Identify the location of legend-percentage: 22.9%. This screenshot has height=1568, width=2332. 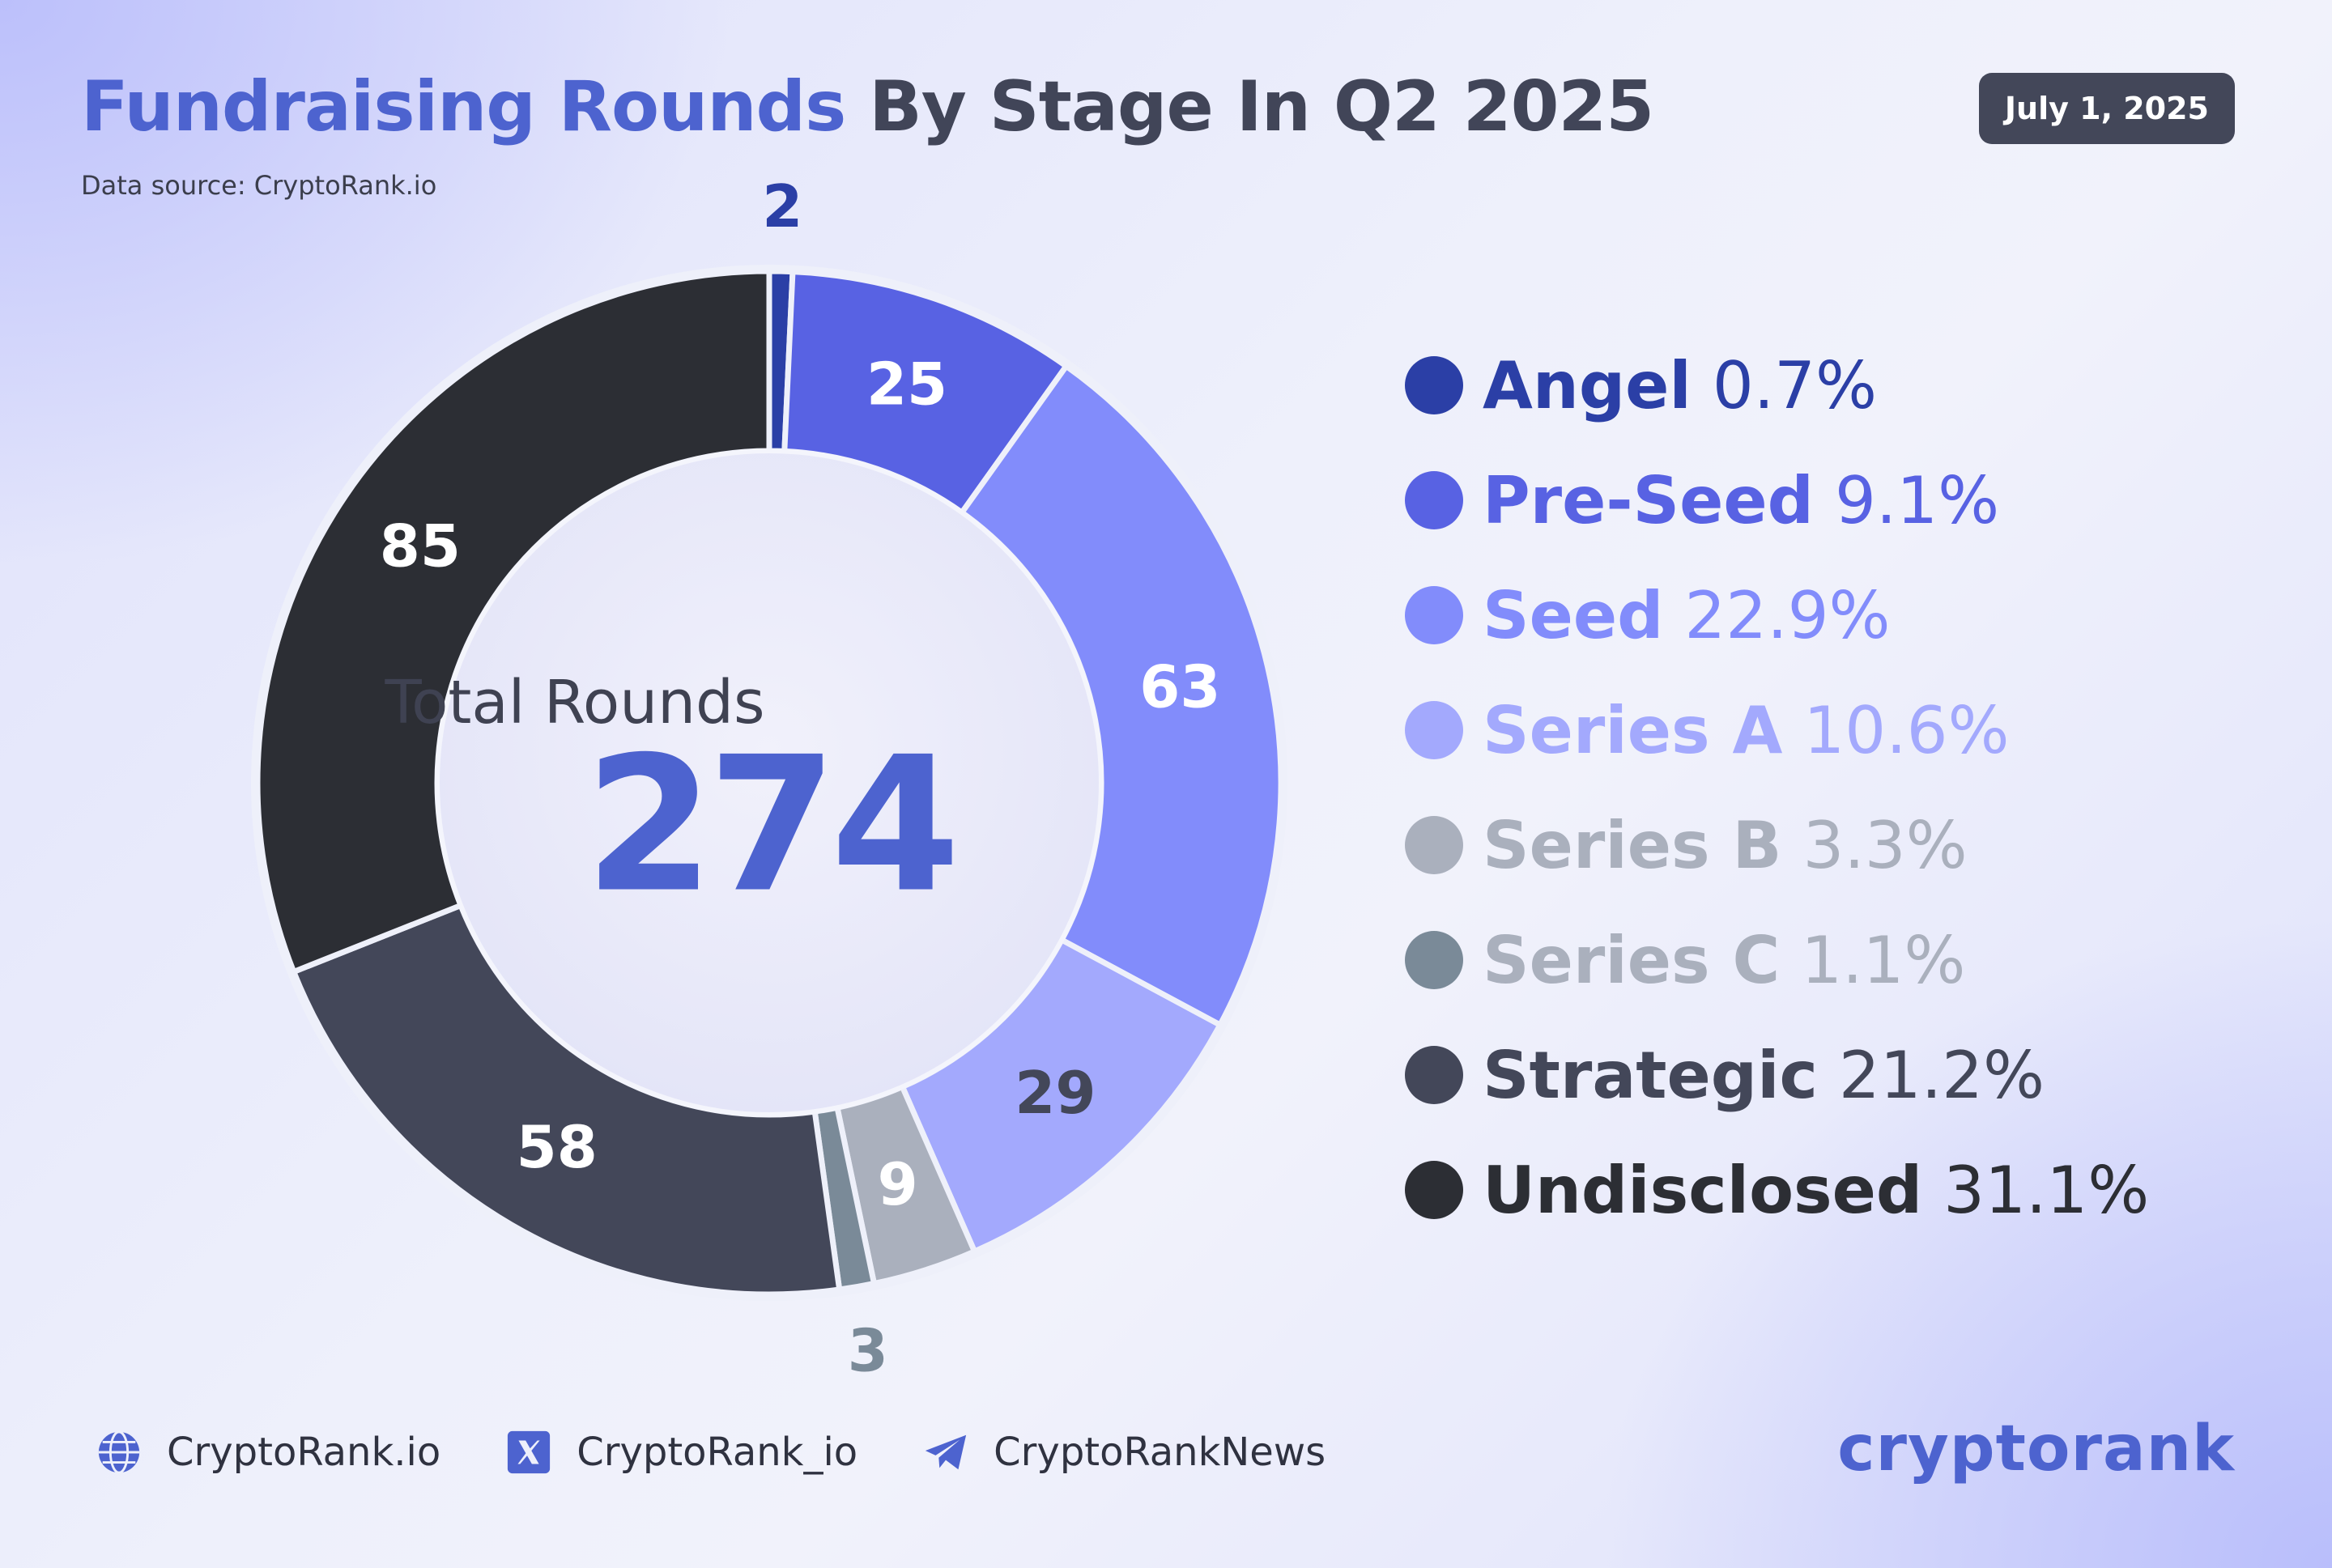
(1787, 615).